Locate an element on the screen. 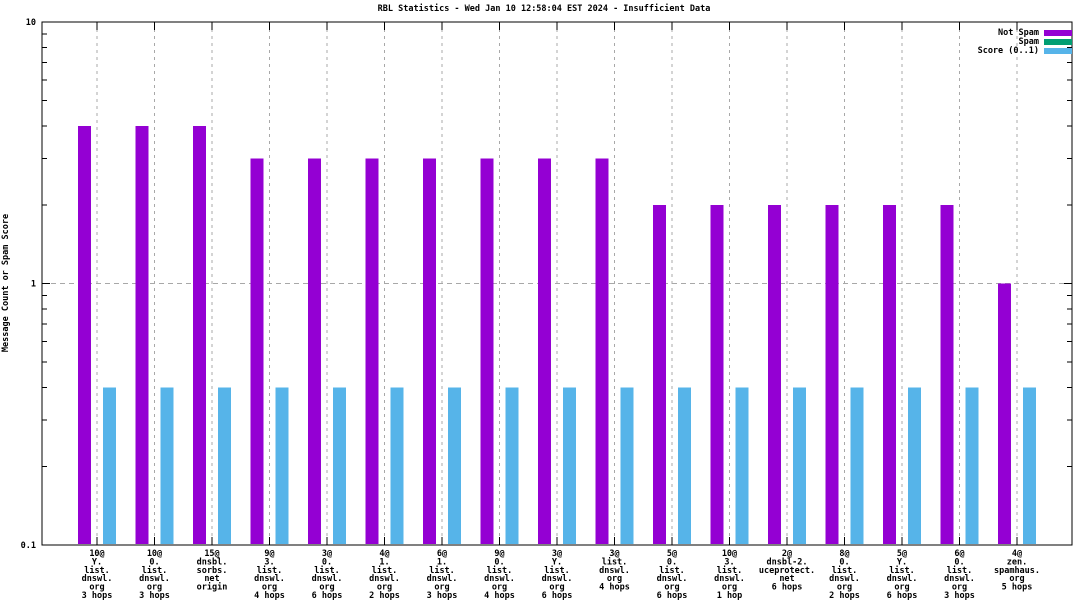  legend-label-not-spam: Not Spam is located at coordinates (1018, 33).